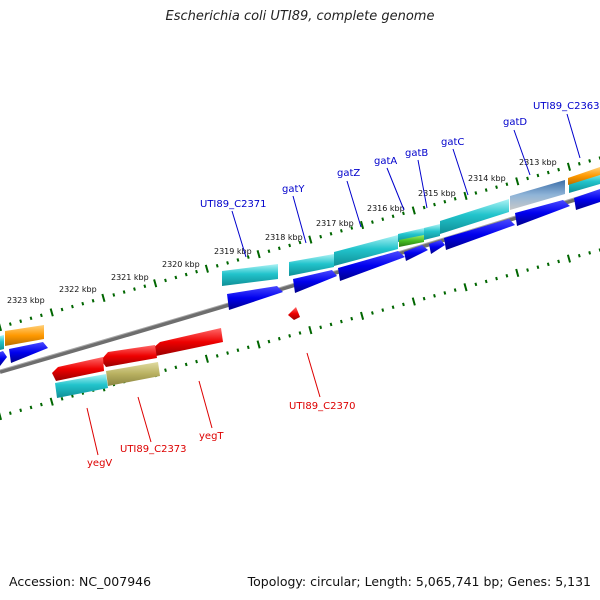  What do you see at coordinates (566, 106) in the screenshot?
I see `gene-label-UTI89_C2363: UTI89_C2363` at bounding box center [566, 106].